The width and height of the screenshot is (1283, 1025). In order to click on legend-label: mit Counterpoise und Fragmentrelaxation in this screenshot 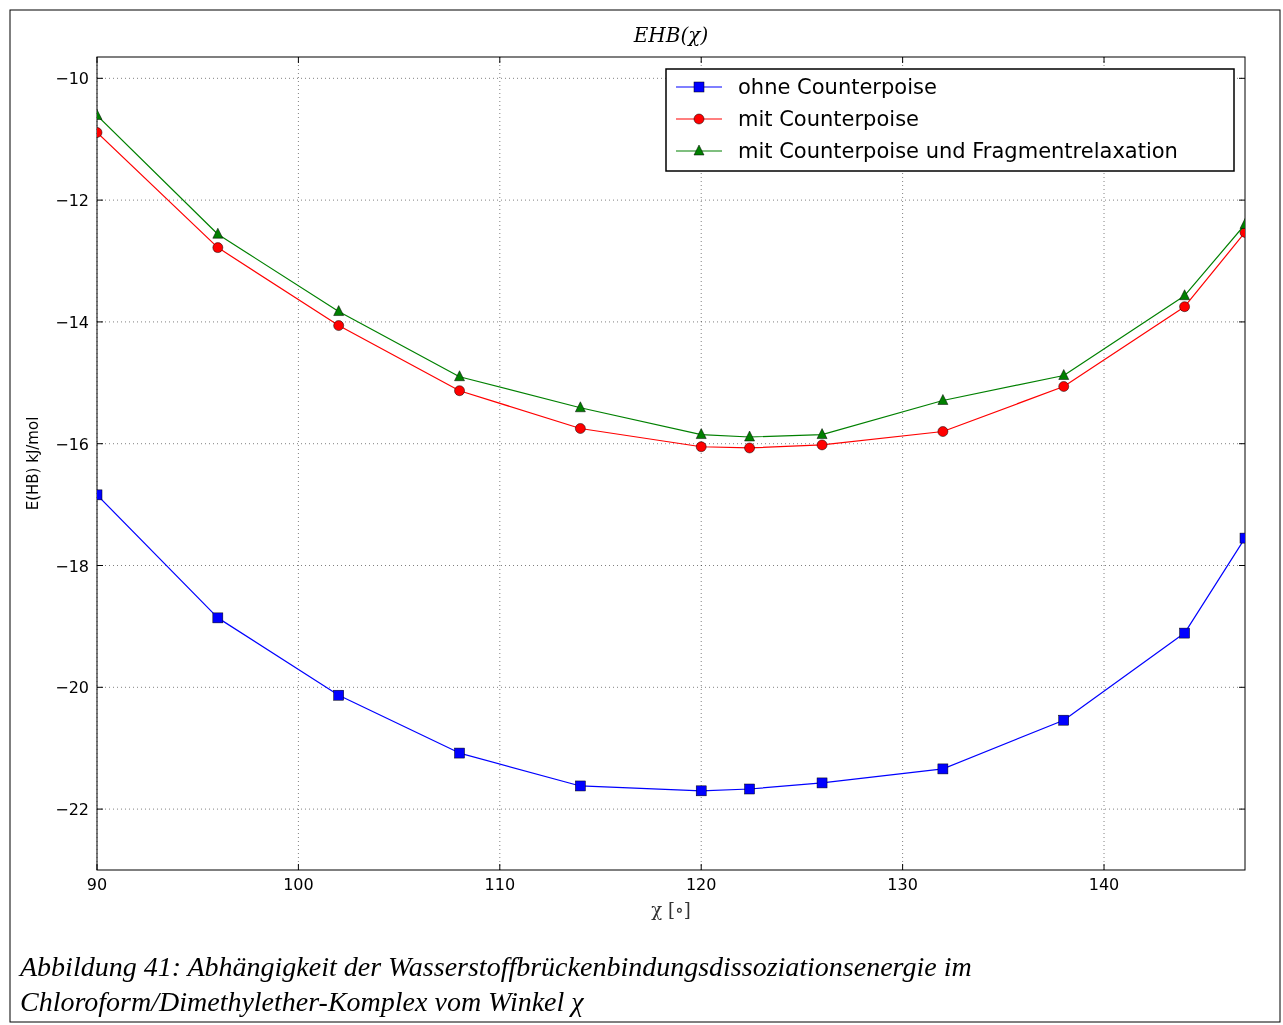, I will do `click(958, 151)`.